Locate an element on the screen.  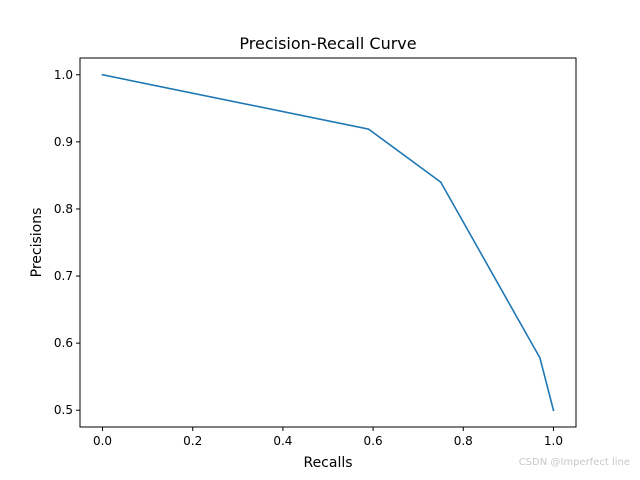
chart-title: Precision-Recall Curve is located at coordinates (327, 43).